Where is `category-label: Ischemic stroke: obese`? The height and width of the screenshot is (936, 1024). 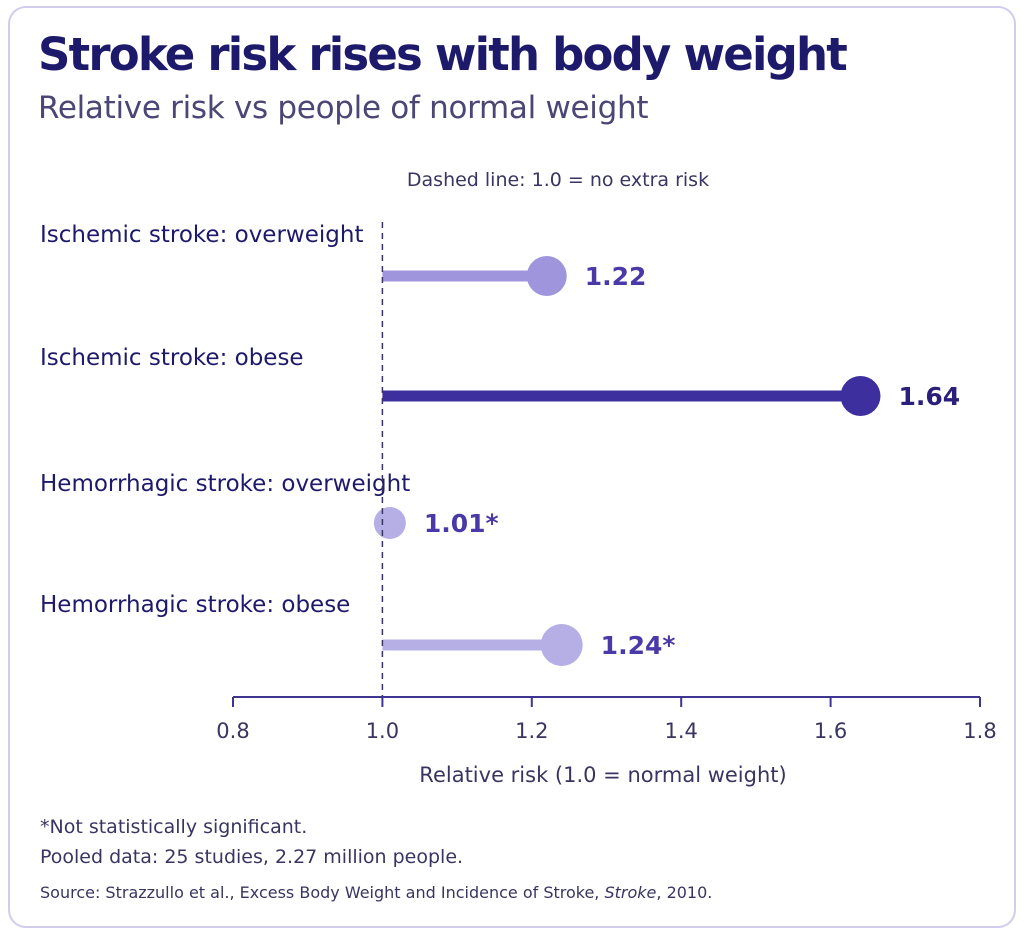
category-label: Ischemic stroke: obese is located at coordinates (172, 358).